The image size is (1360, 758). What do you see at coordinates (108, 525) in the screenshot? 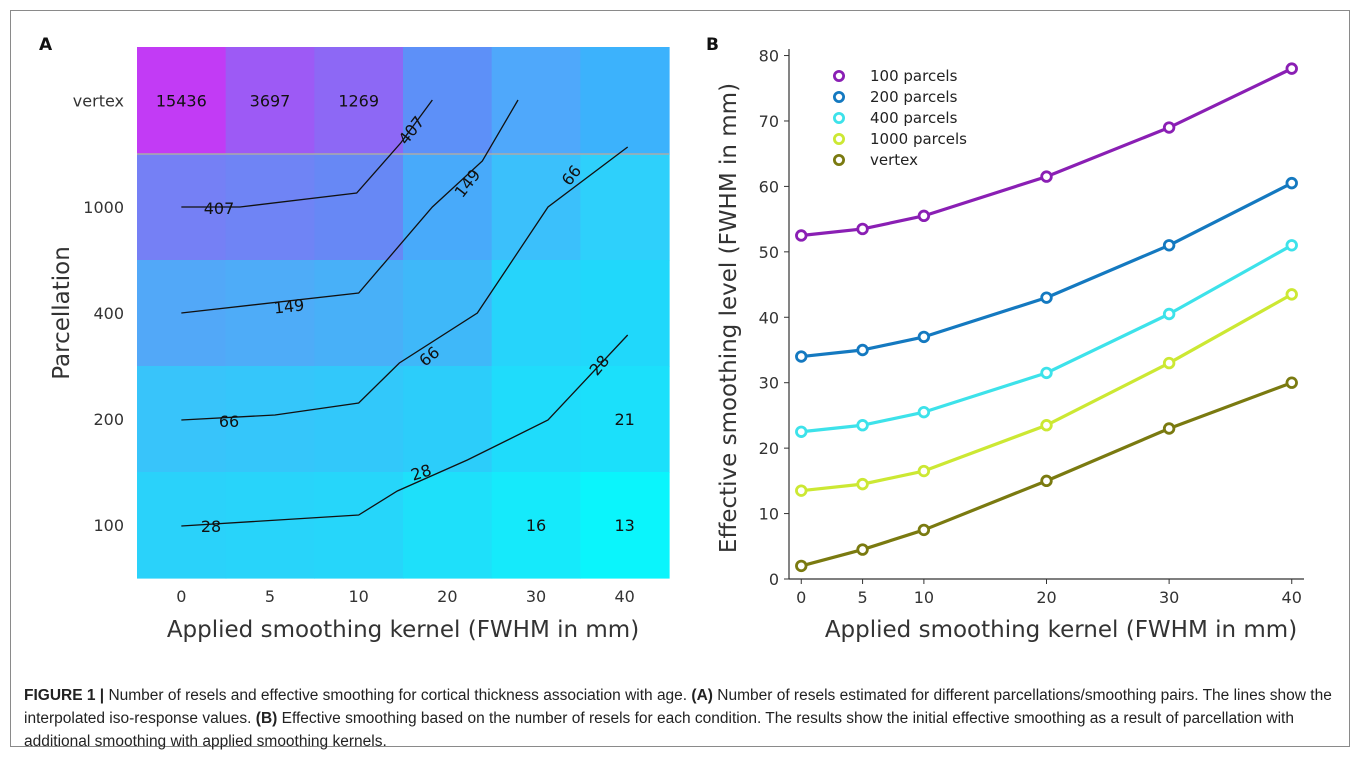
I see `panel-a-y-tick-label: 100` at bounding box center [108, 525].